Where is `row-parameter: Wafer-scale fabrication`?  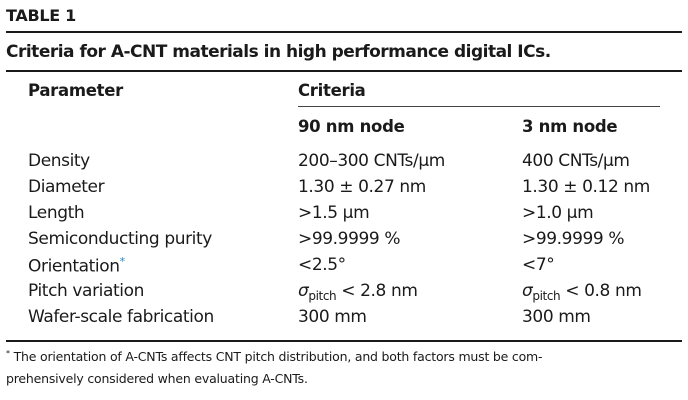 row-parameter: Wafer-scale fabrication is located at coordinates (121, 317).